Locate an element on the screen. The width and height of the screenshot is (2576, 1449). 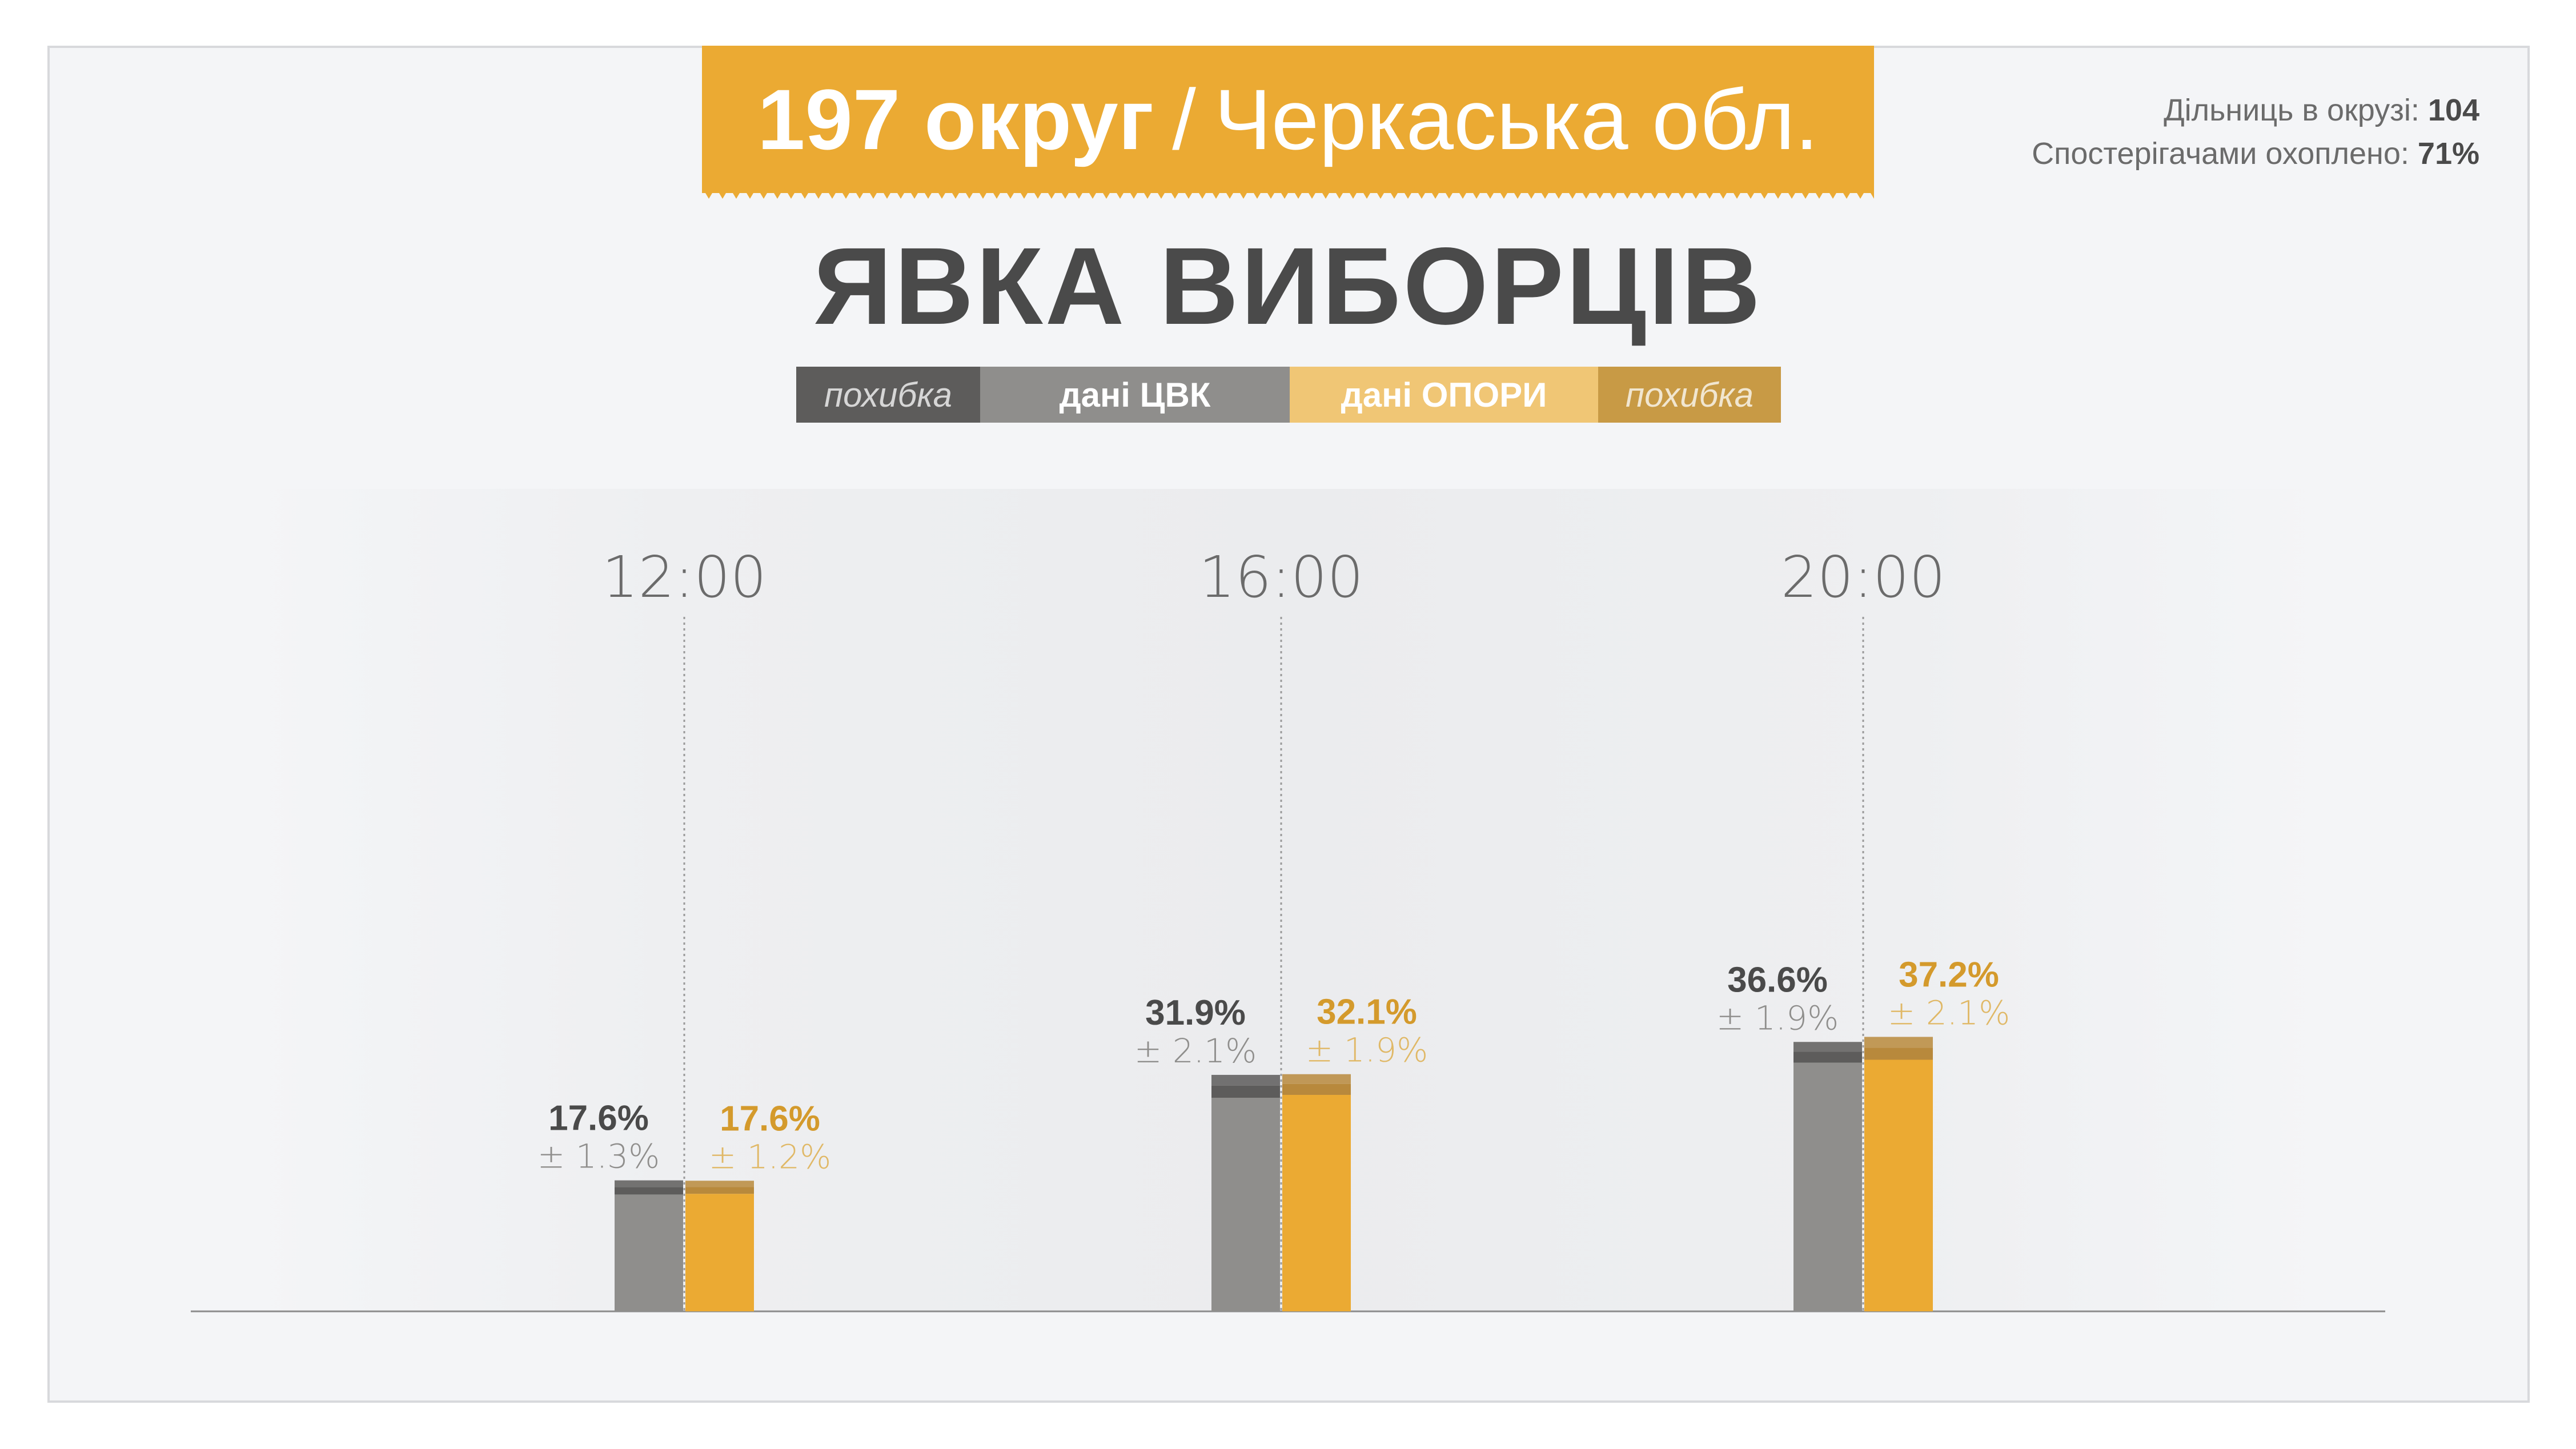
error-label-cvk: ± 2.1% is located at coordinates (1195, 1050).